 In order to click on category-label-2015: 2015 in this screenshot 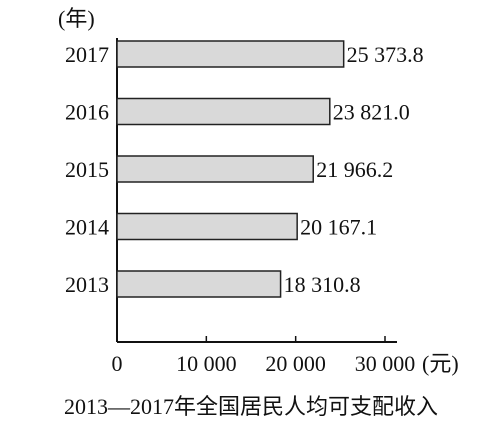, I will do `click(87, 169)`.